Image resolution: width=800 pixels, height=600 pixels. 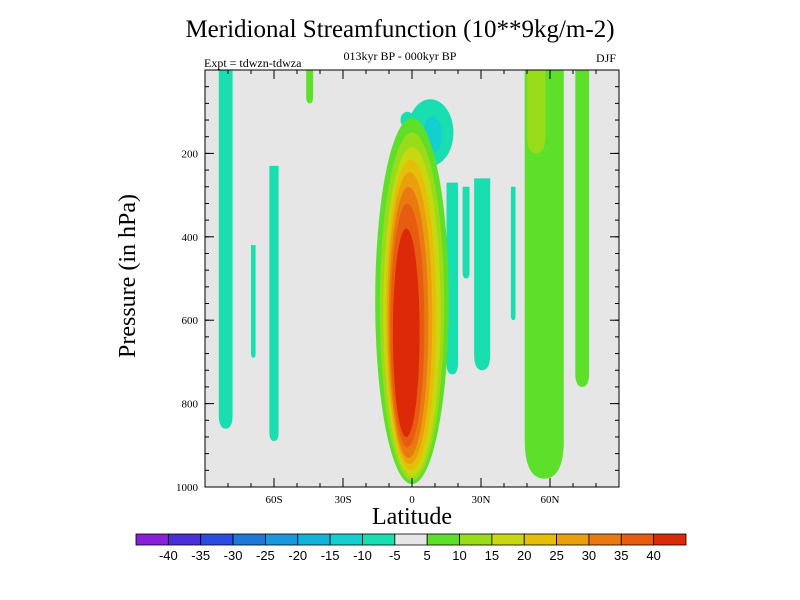 I want to click on colorbar-tick-label: 25, so click(x=556, y=555).